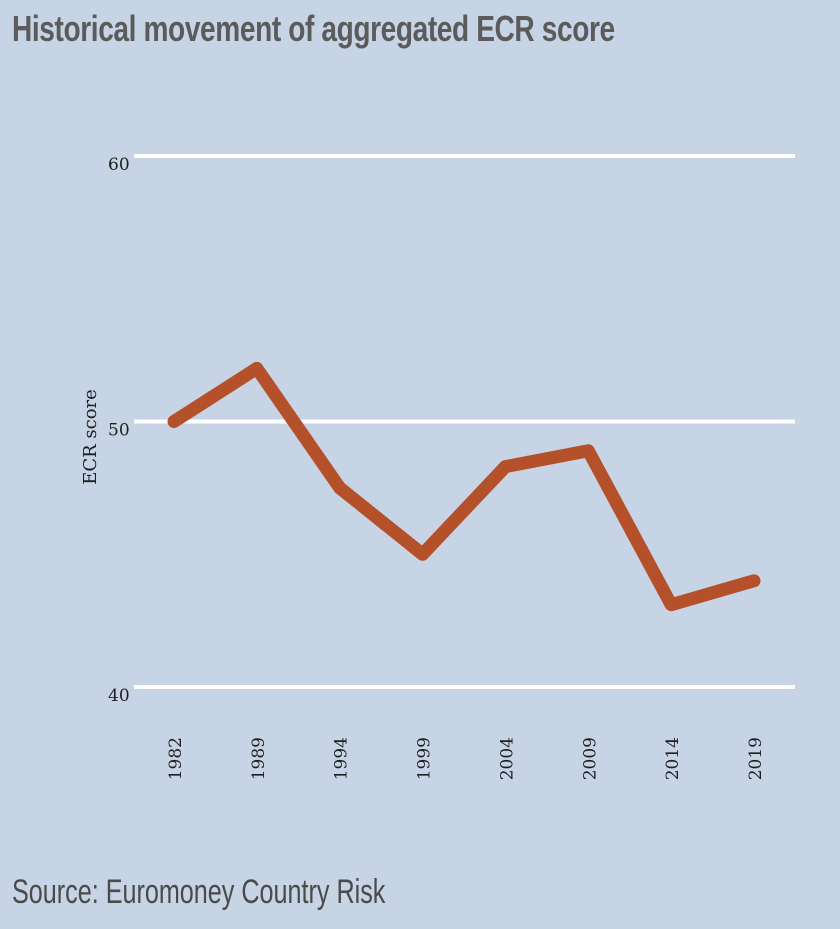 This screenshot has width=840, height=929. I want to click on x-tick-label: 2009, so click(590, 758).